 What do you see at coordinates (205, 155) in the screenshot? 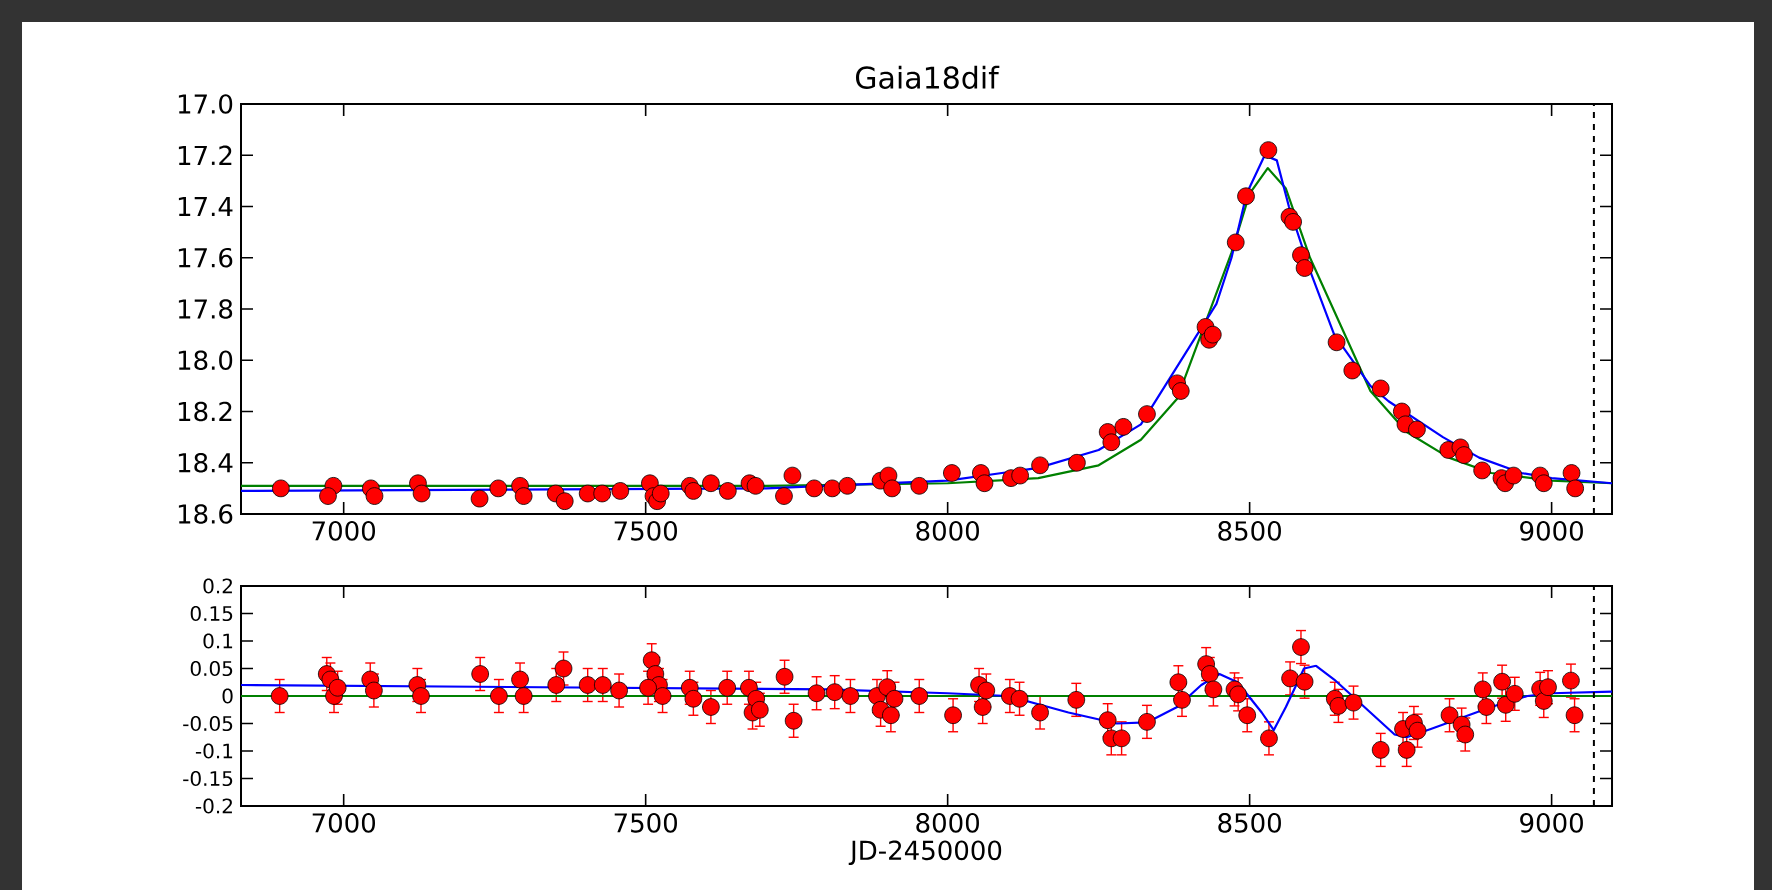
I see `y-tick-label: 17.2` at bounding box center [205, 155].